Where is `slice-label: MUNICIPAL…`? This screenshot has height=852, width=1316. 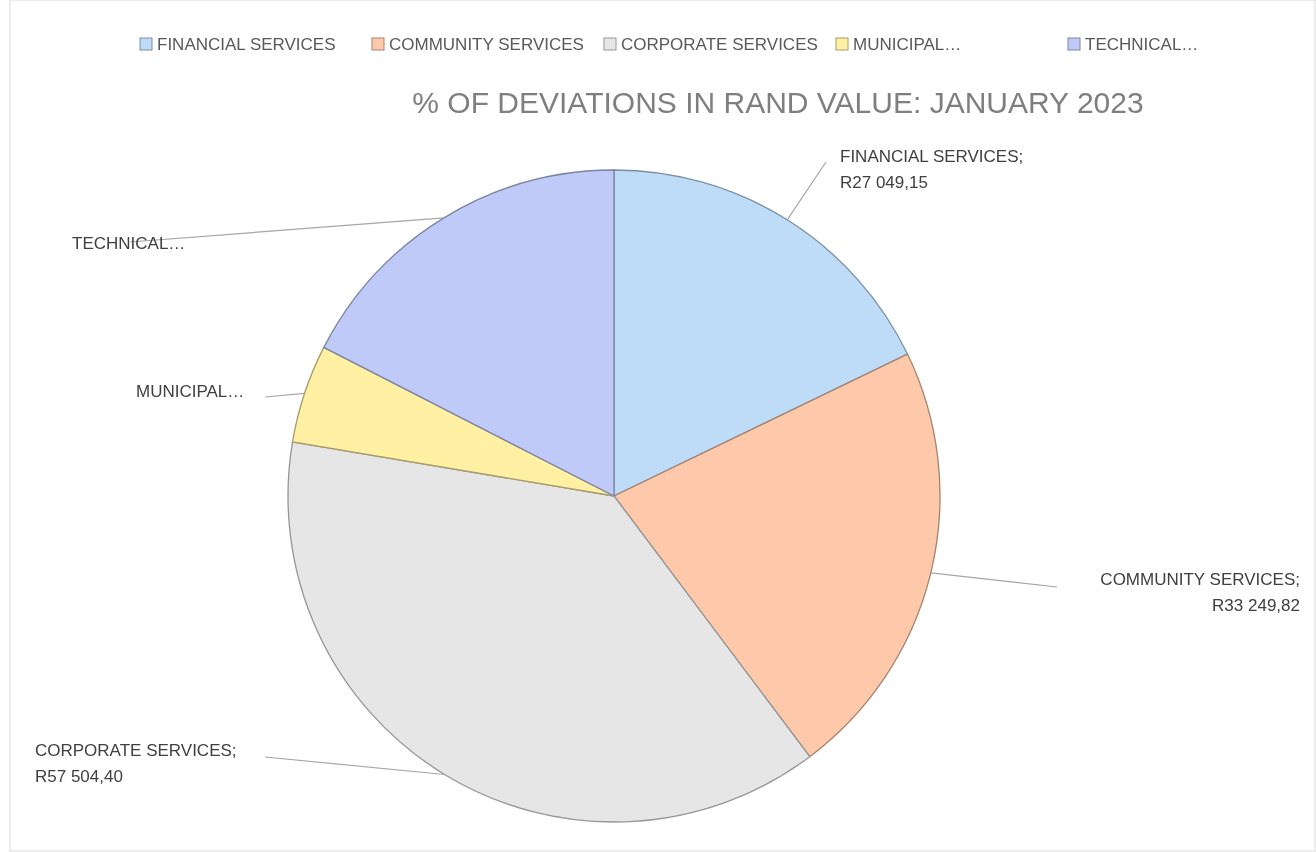
slice-label: MUNICIPAL… is located at coordinates (190, 391).